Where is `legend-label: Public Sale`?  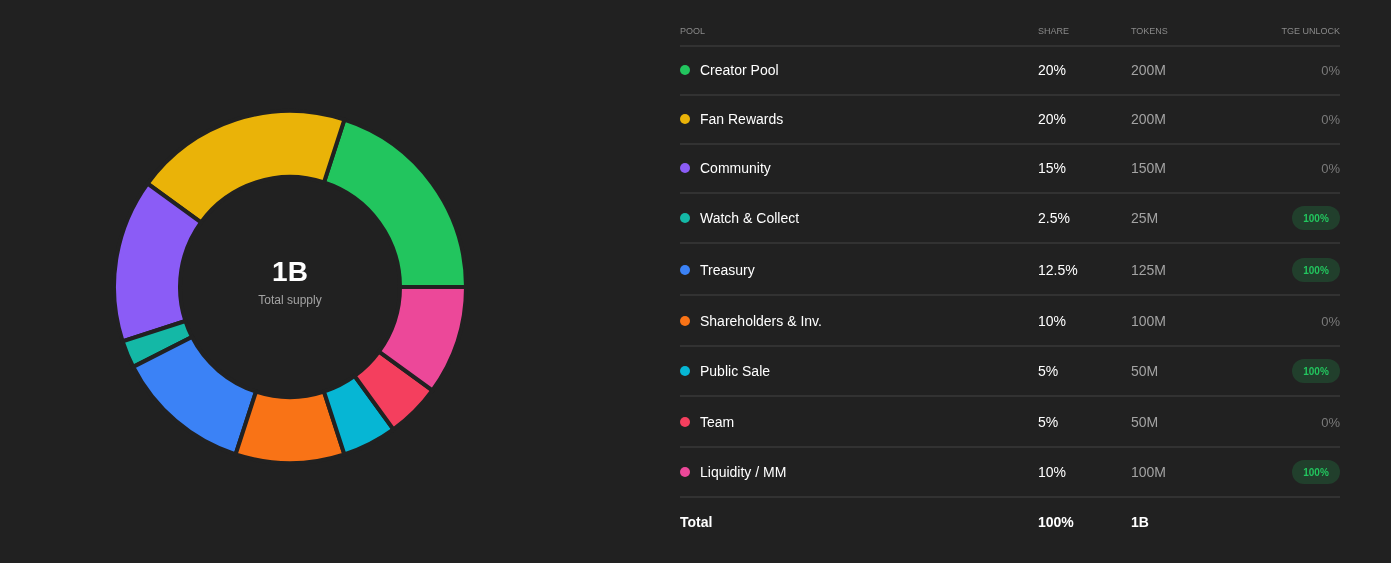
legend-label: Public Sale is located at coordinates (735, 371).